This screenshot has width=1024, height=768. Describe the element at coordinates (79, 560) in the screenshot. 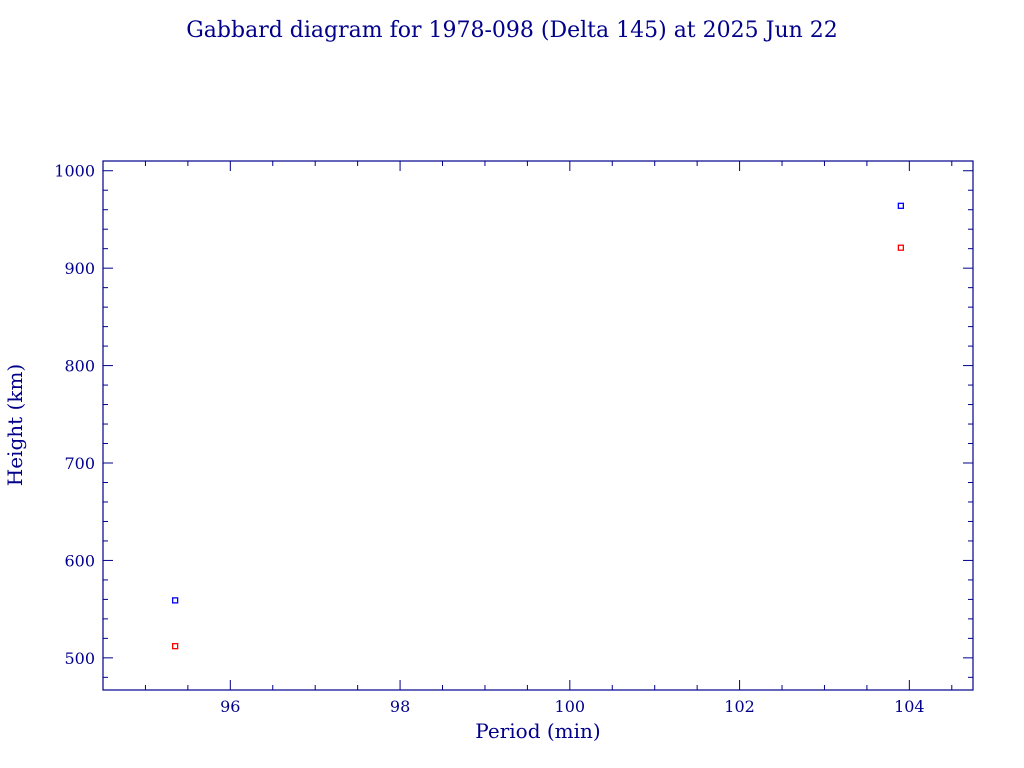

I see `y-tick-label: 600` at that location.